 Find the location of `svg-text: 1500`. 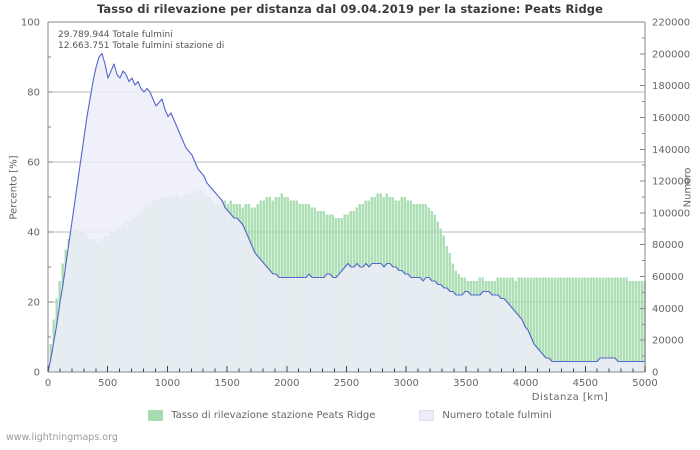

svg-text: 1500 is located at coordinates (226, 383).